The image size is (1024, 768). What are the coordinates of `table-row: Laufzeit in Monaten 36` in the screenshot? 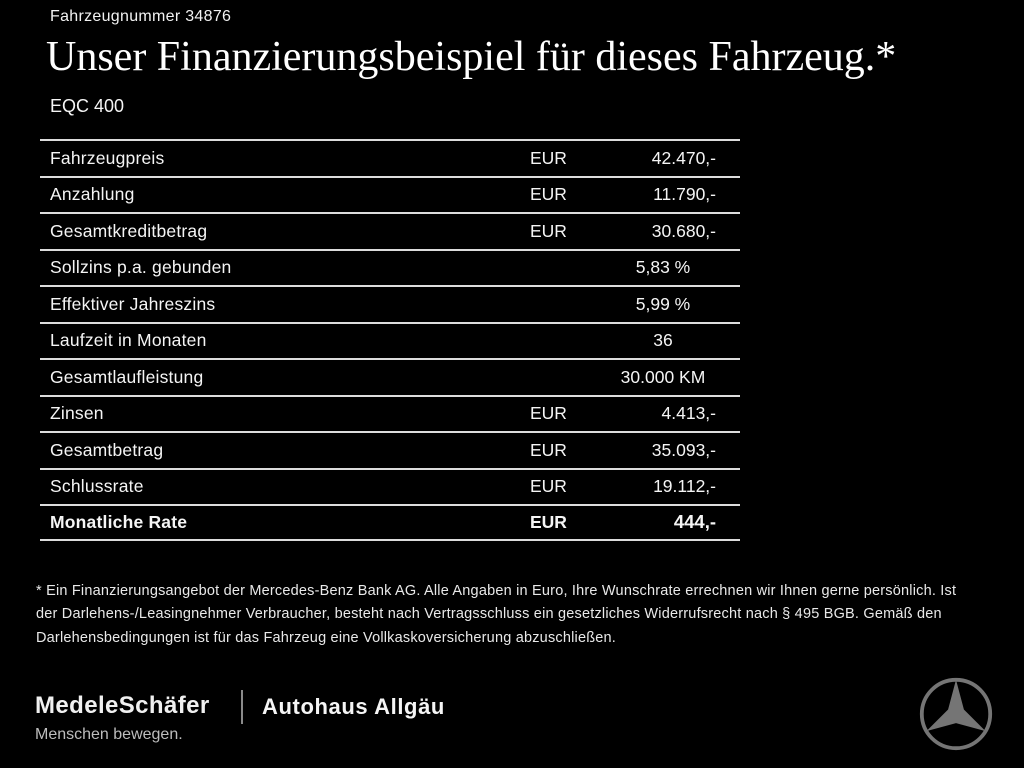 It's located at (390, 340).